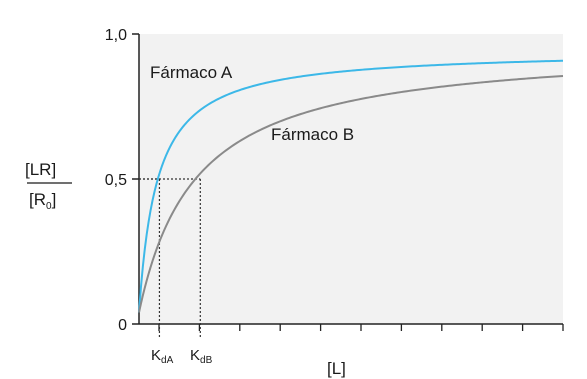 This screenshot has height=379, width=587. What do you see at coordinates (167, 360) in the screenshot?
I see `kd-label-a-sub: dA` at bounding box center [167, 360].